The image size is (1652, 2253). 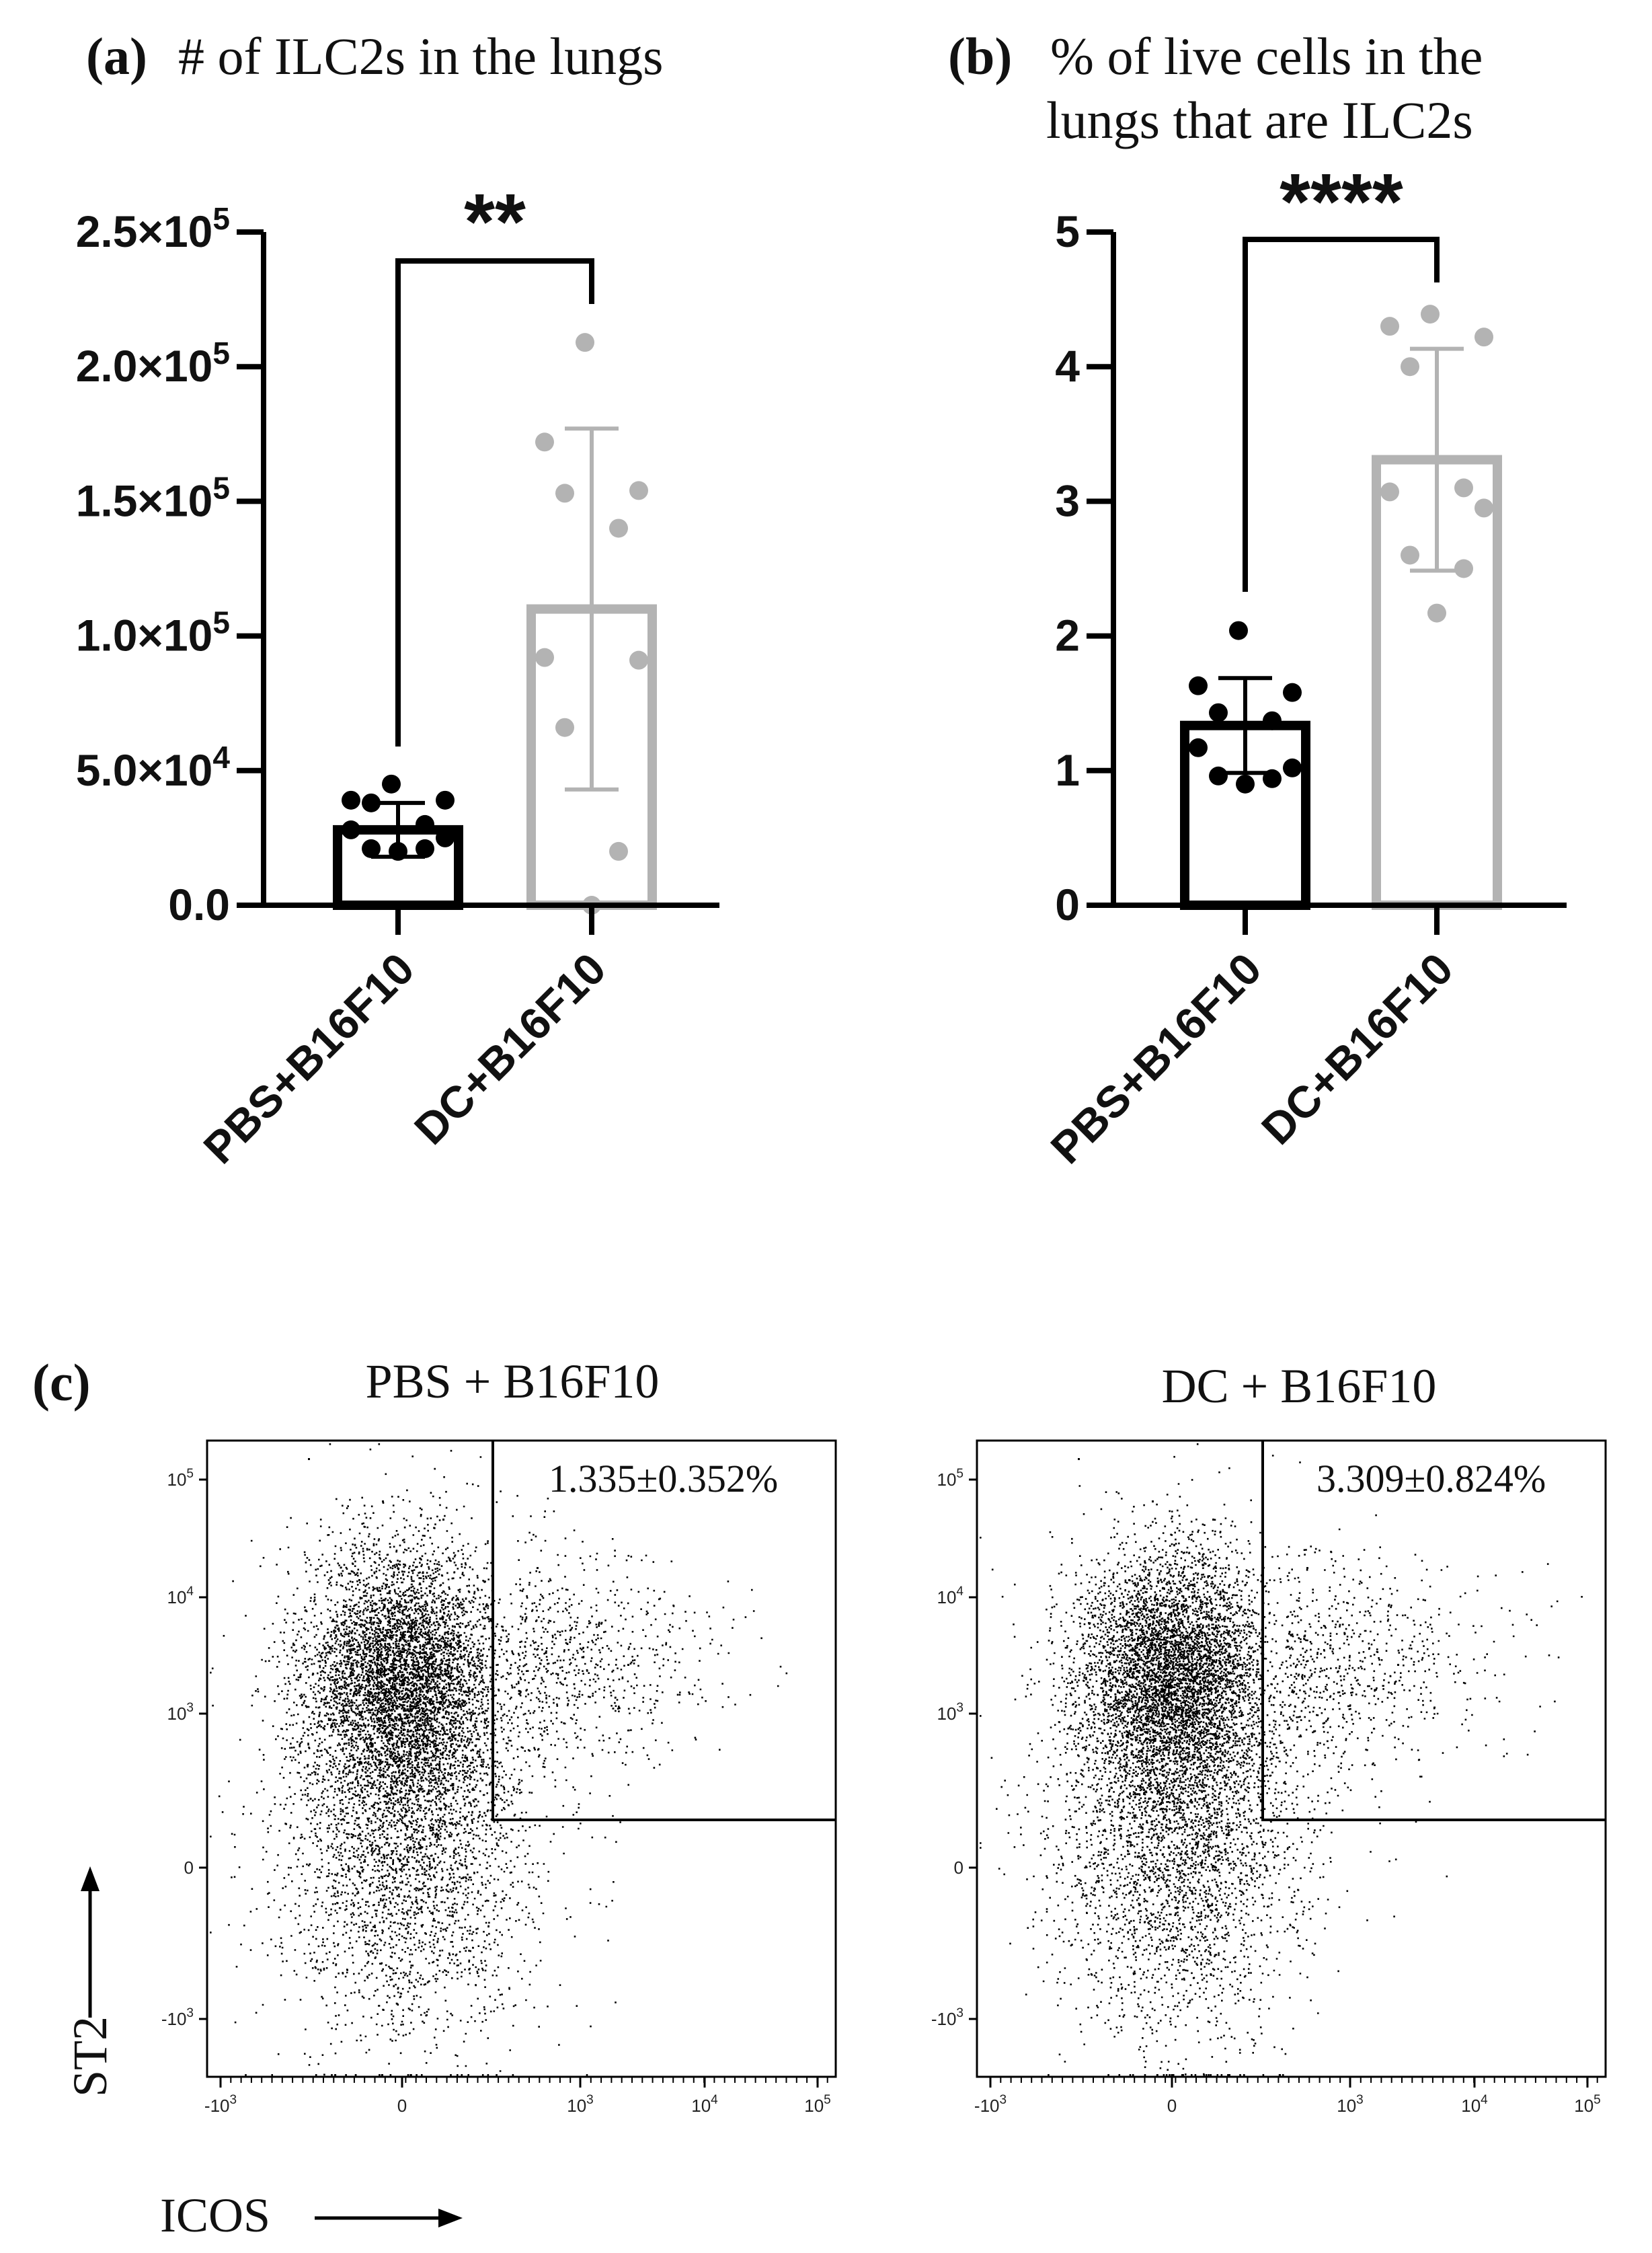 What do you see at coordinates (153, 363) in the screenshot?
I see `panel-a-y-tick-label-4: 2.0×10⁵` at bounding box center [153, 363].